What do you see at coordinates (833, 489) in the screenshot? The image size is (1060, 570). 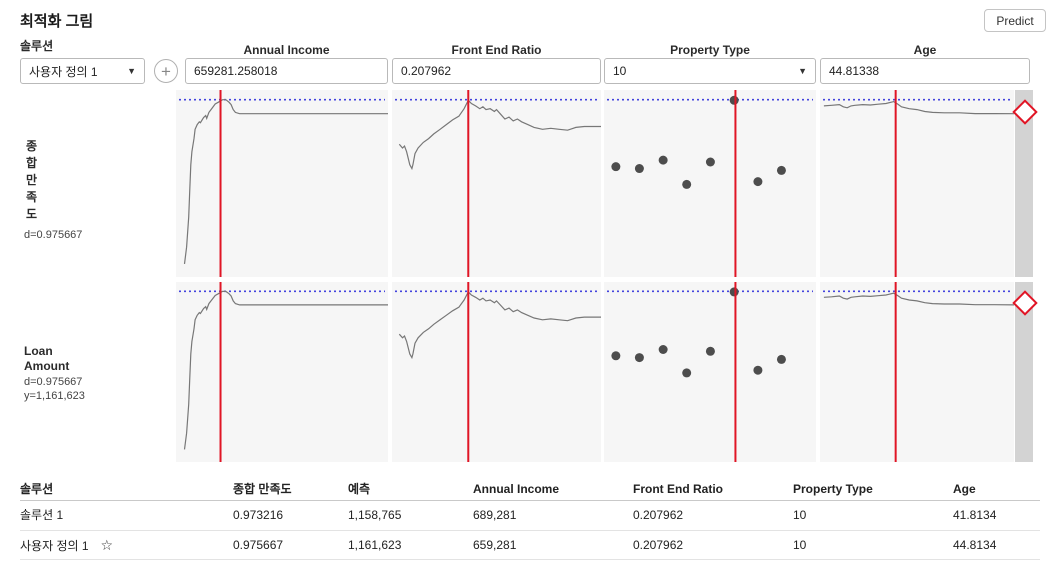 I see `col-header-property-type: Property Type` at bounding box center [833, 489].